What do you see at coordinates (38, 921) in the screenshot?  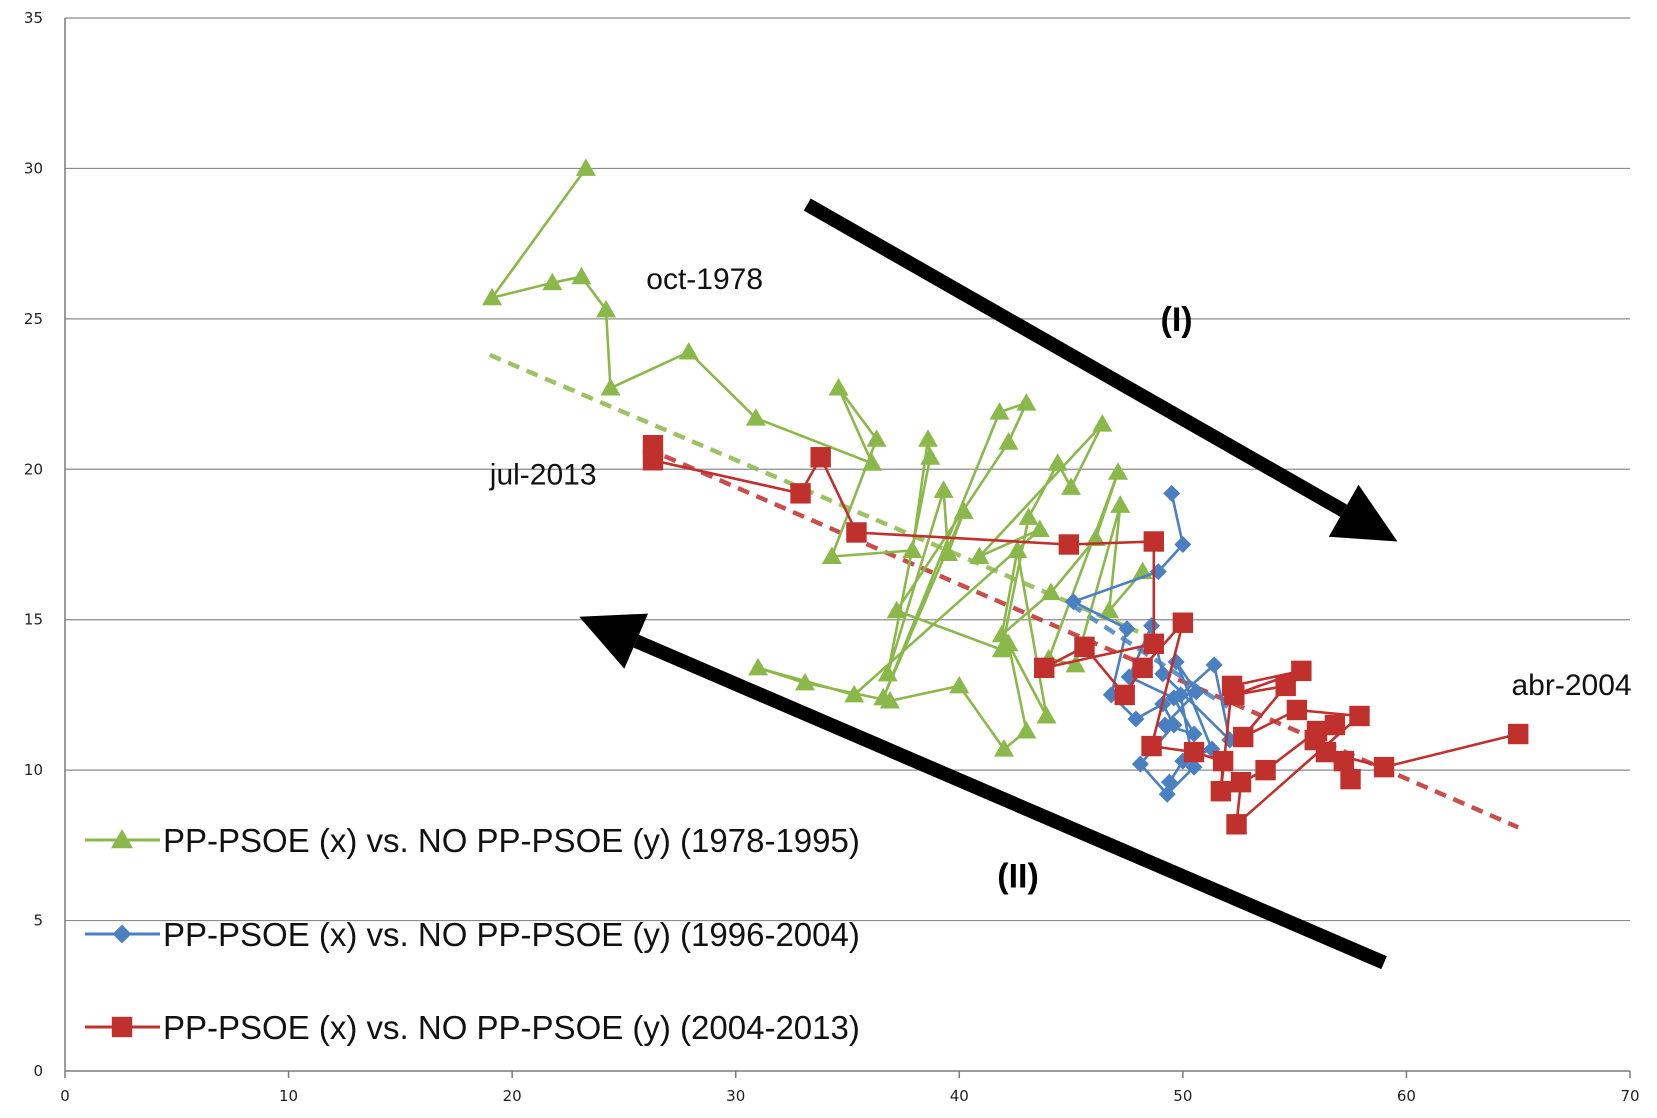 I see `y-tick-label: 5` at bounding box center [38, 921].